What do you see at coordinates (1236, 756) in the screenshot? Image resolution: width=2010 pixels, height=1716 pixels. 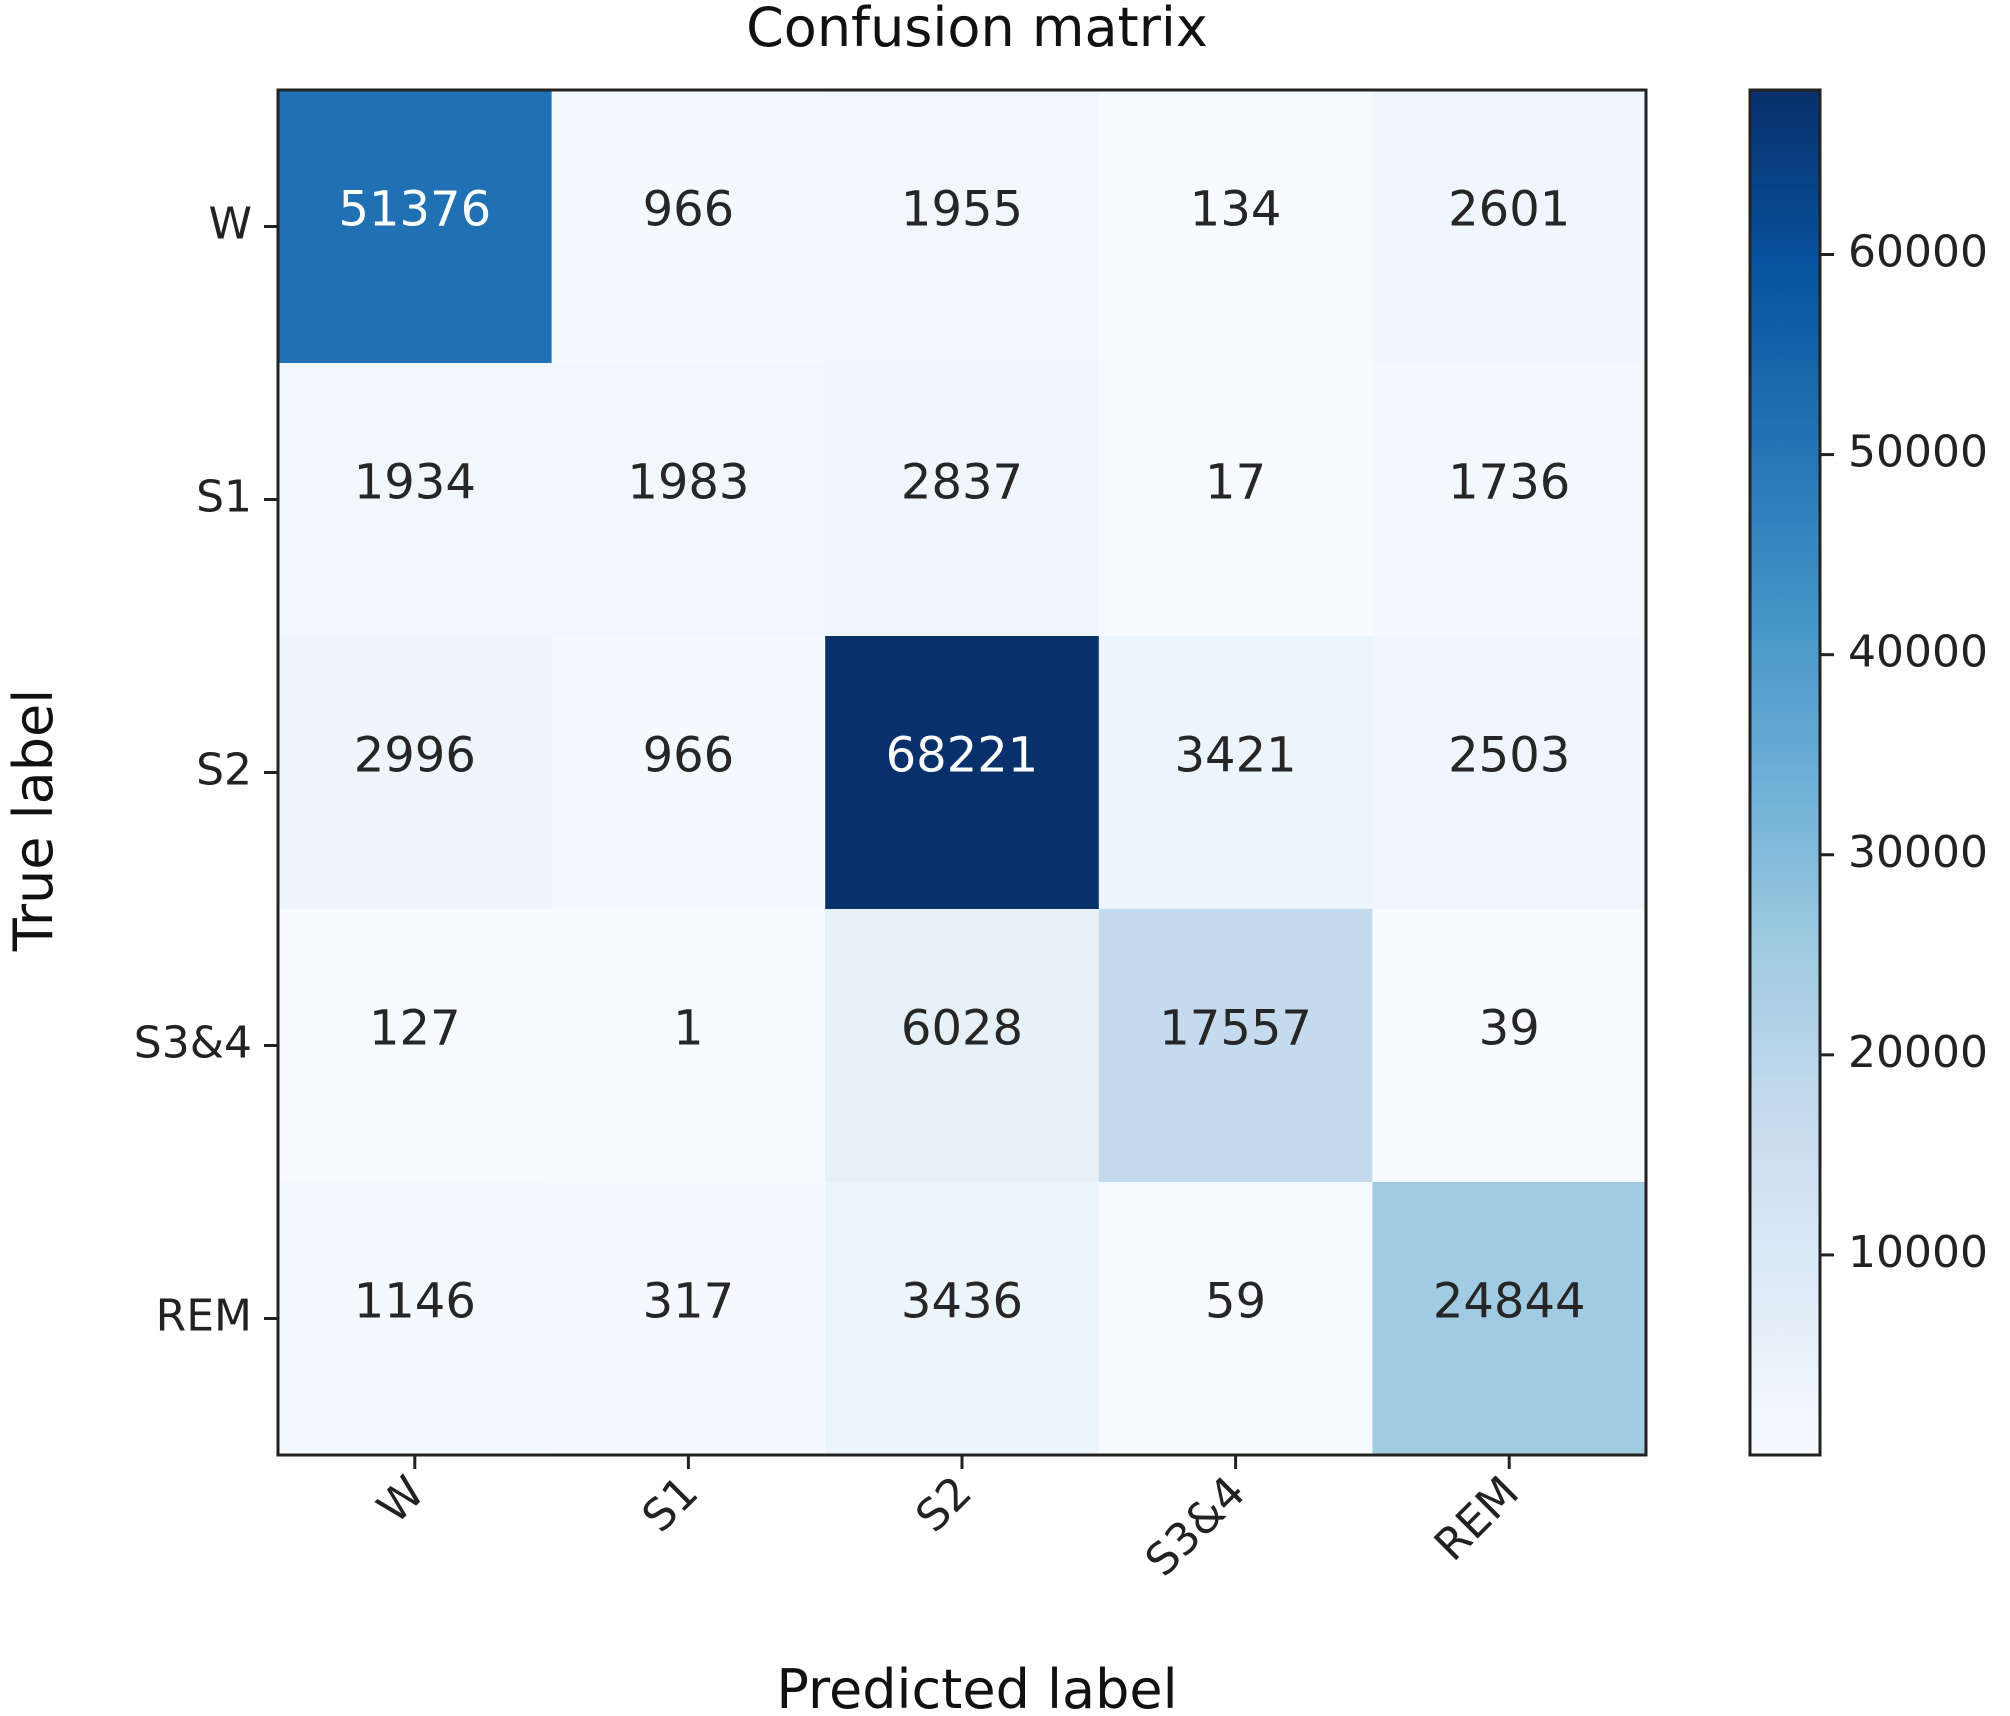 I see `cell-value-label: 3421` at bounding box center [1236, 756].